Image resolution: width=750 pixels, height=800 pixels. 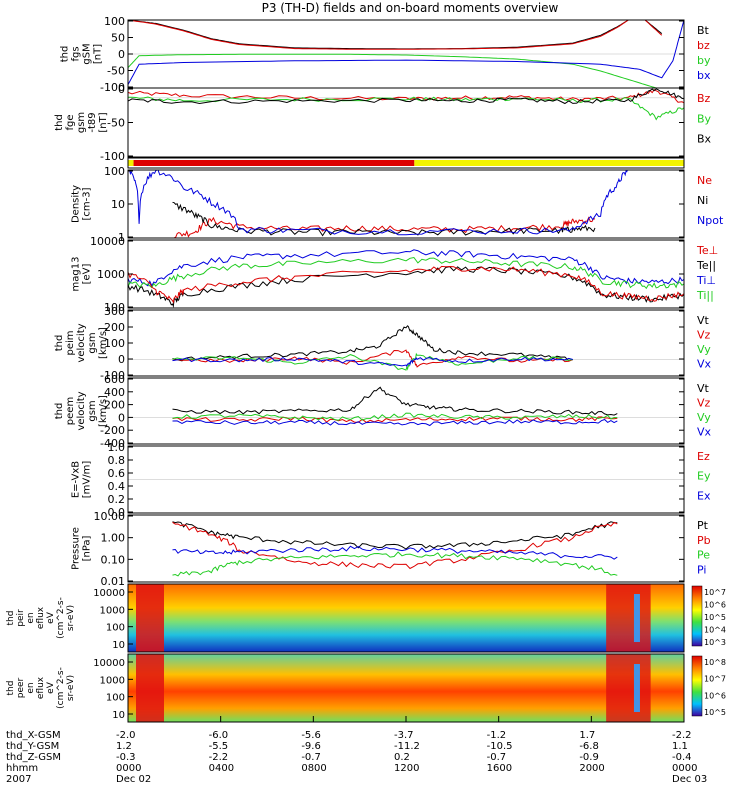 What do you see at coordinates (313, 768) in the screenshot?
I see `x-row-value: 0800` at bounding box center [313, 768].